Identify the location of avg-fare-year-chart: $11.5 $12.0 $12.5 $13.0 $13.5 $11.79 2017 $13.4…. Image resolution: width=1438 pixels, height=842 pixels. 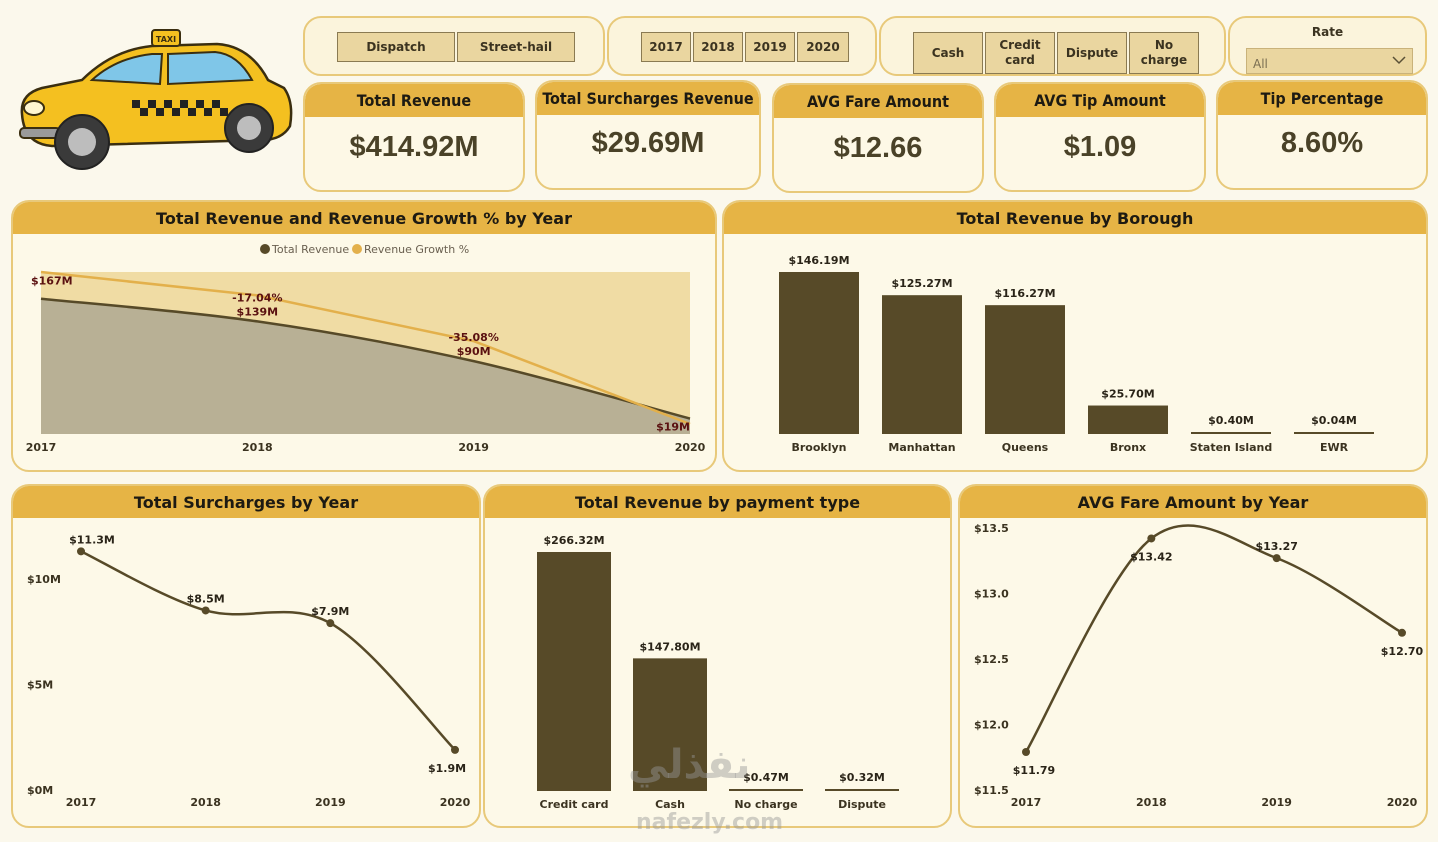
(1199, 665).